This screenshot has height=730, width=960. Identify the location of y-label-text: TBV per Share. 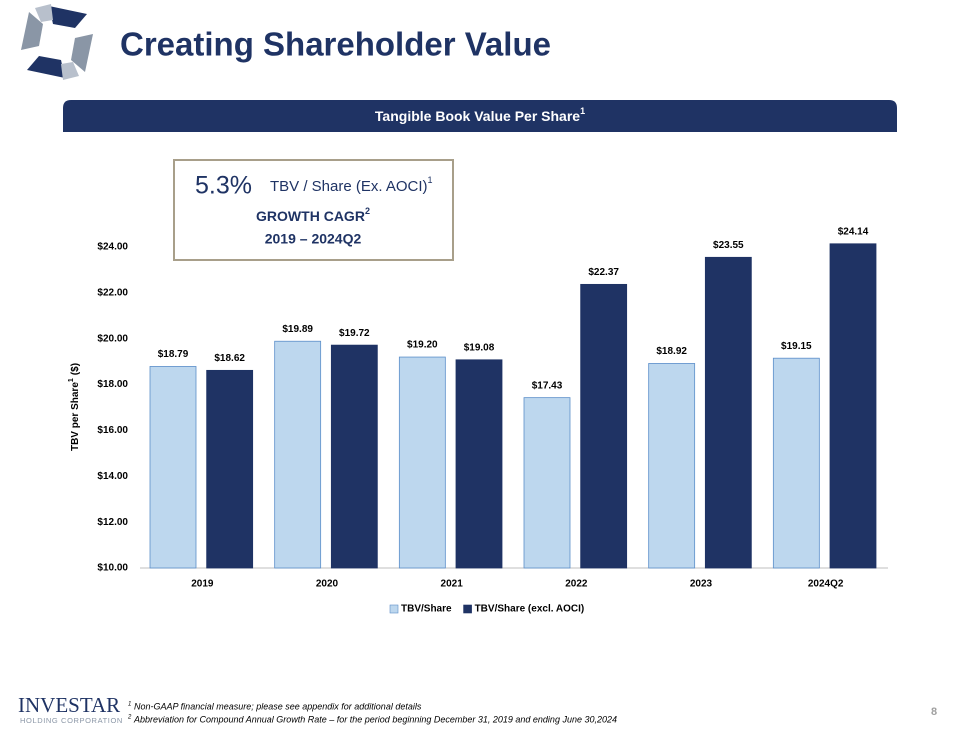
(75, 416).